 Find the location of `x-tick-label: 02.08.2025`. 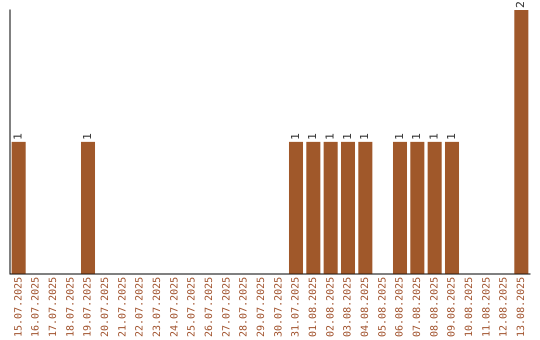

x-tick-label: 02.08.2025 is located at coordinates (330, 307).